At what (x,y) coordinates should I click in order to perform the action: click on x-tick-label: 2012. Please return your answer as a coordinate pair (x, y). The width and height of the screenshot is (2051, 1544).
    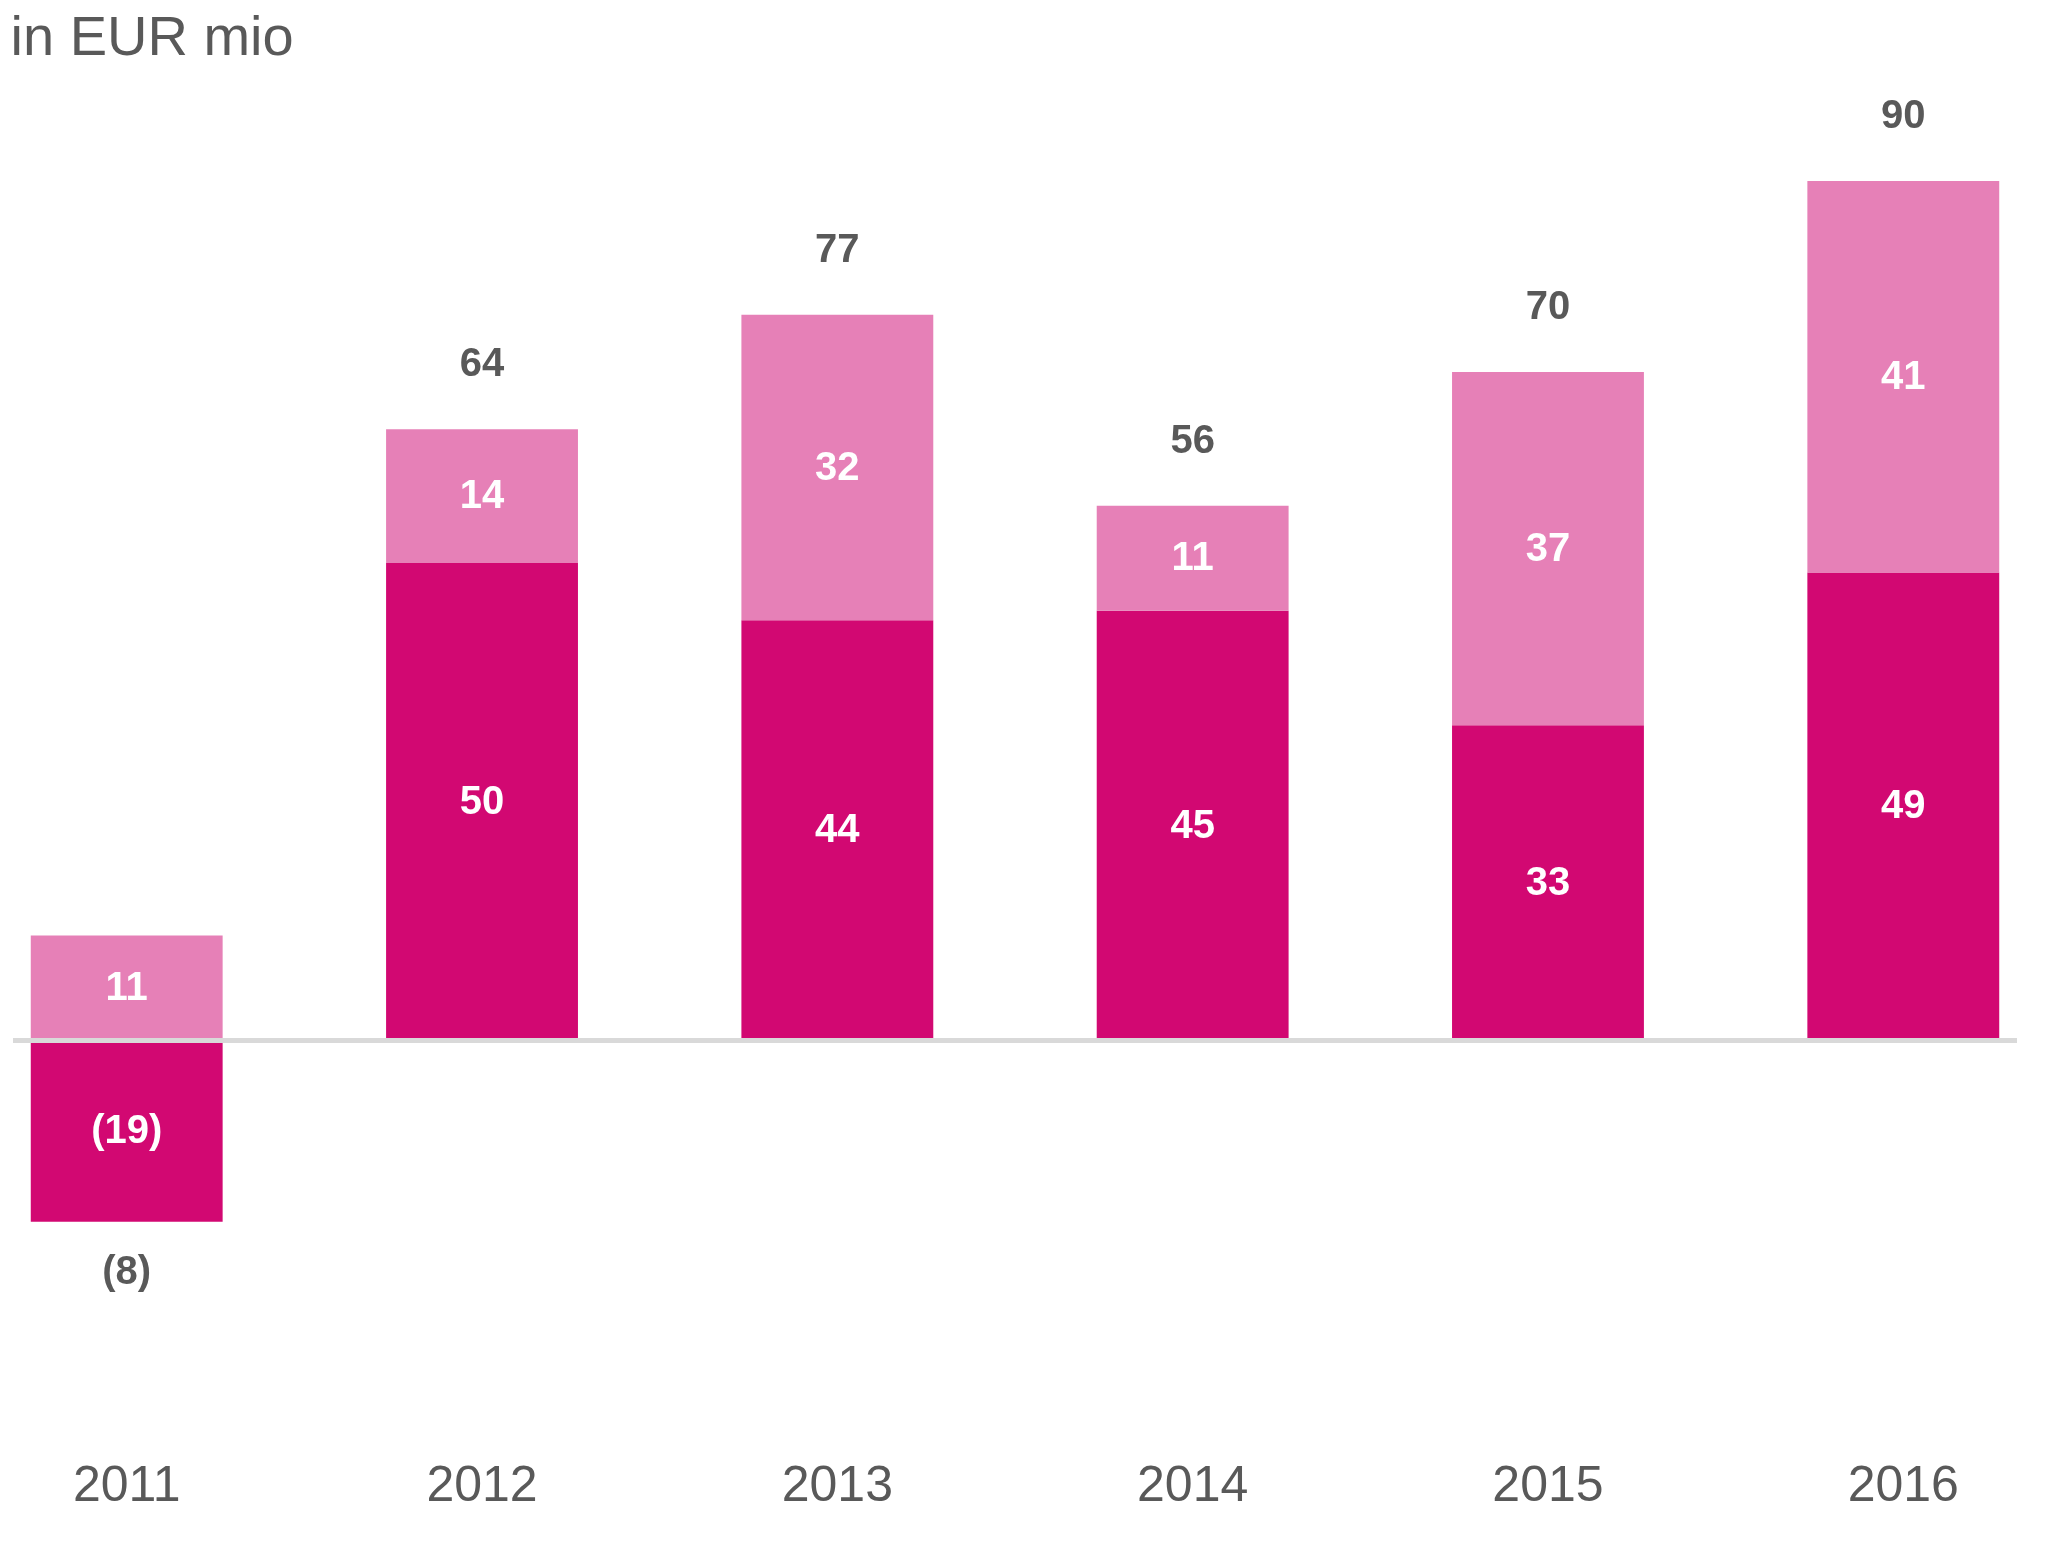
    Looking at the image, I should click on (482, 1483).